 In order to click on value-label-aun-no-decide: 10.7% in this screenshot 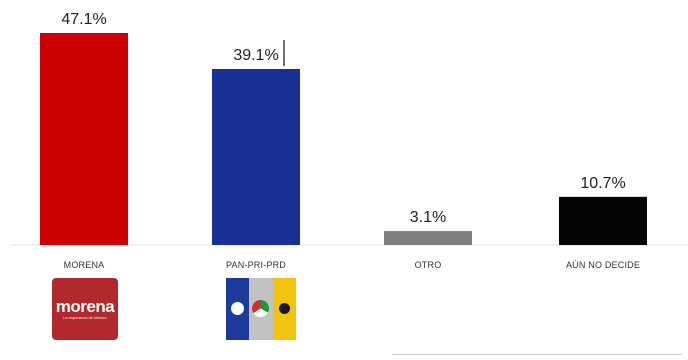, I will do `click(602, 183)`.